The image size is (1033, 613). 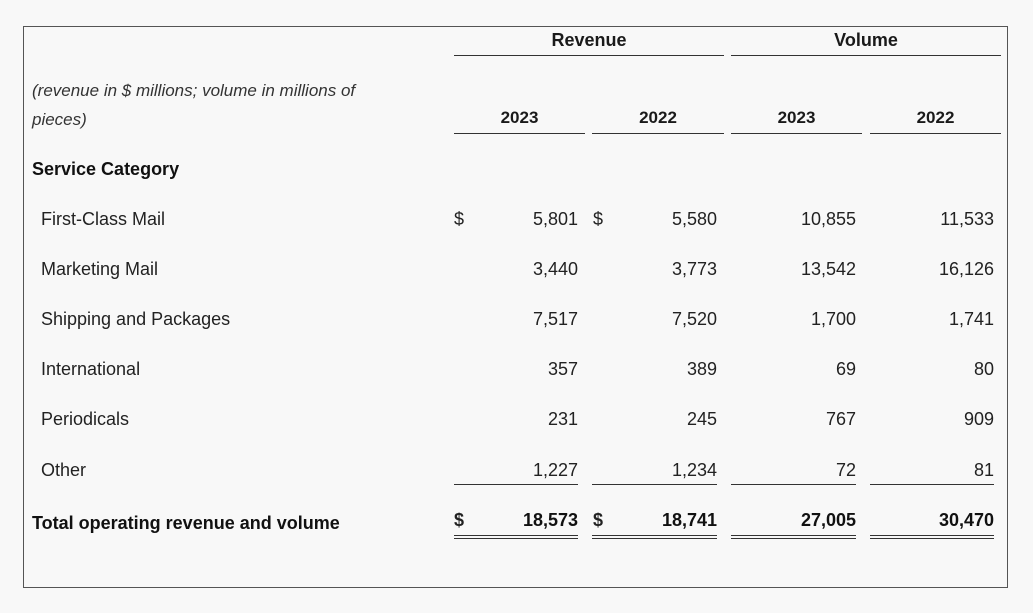 I want to click on year-header-rev-2022: 2022, so click(x=658, y=117).